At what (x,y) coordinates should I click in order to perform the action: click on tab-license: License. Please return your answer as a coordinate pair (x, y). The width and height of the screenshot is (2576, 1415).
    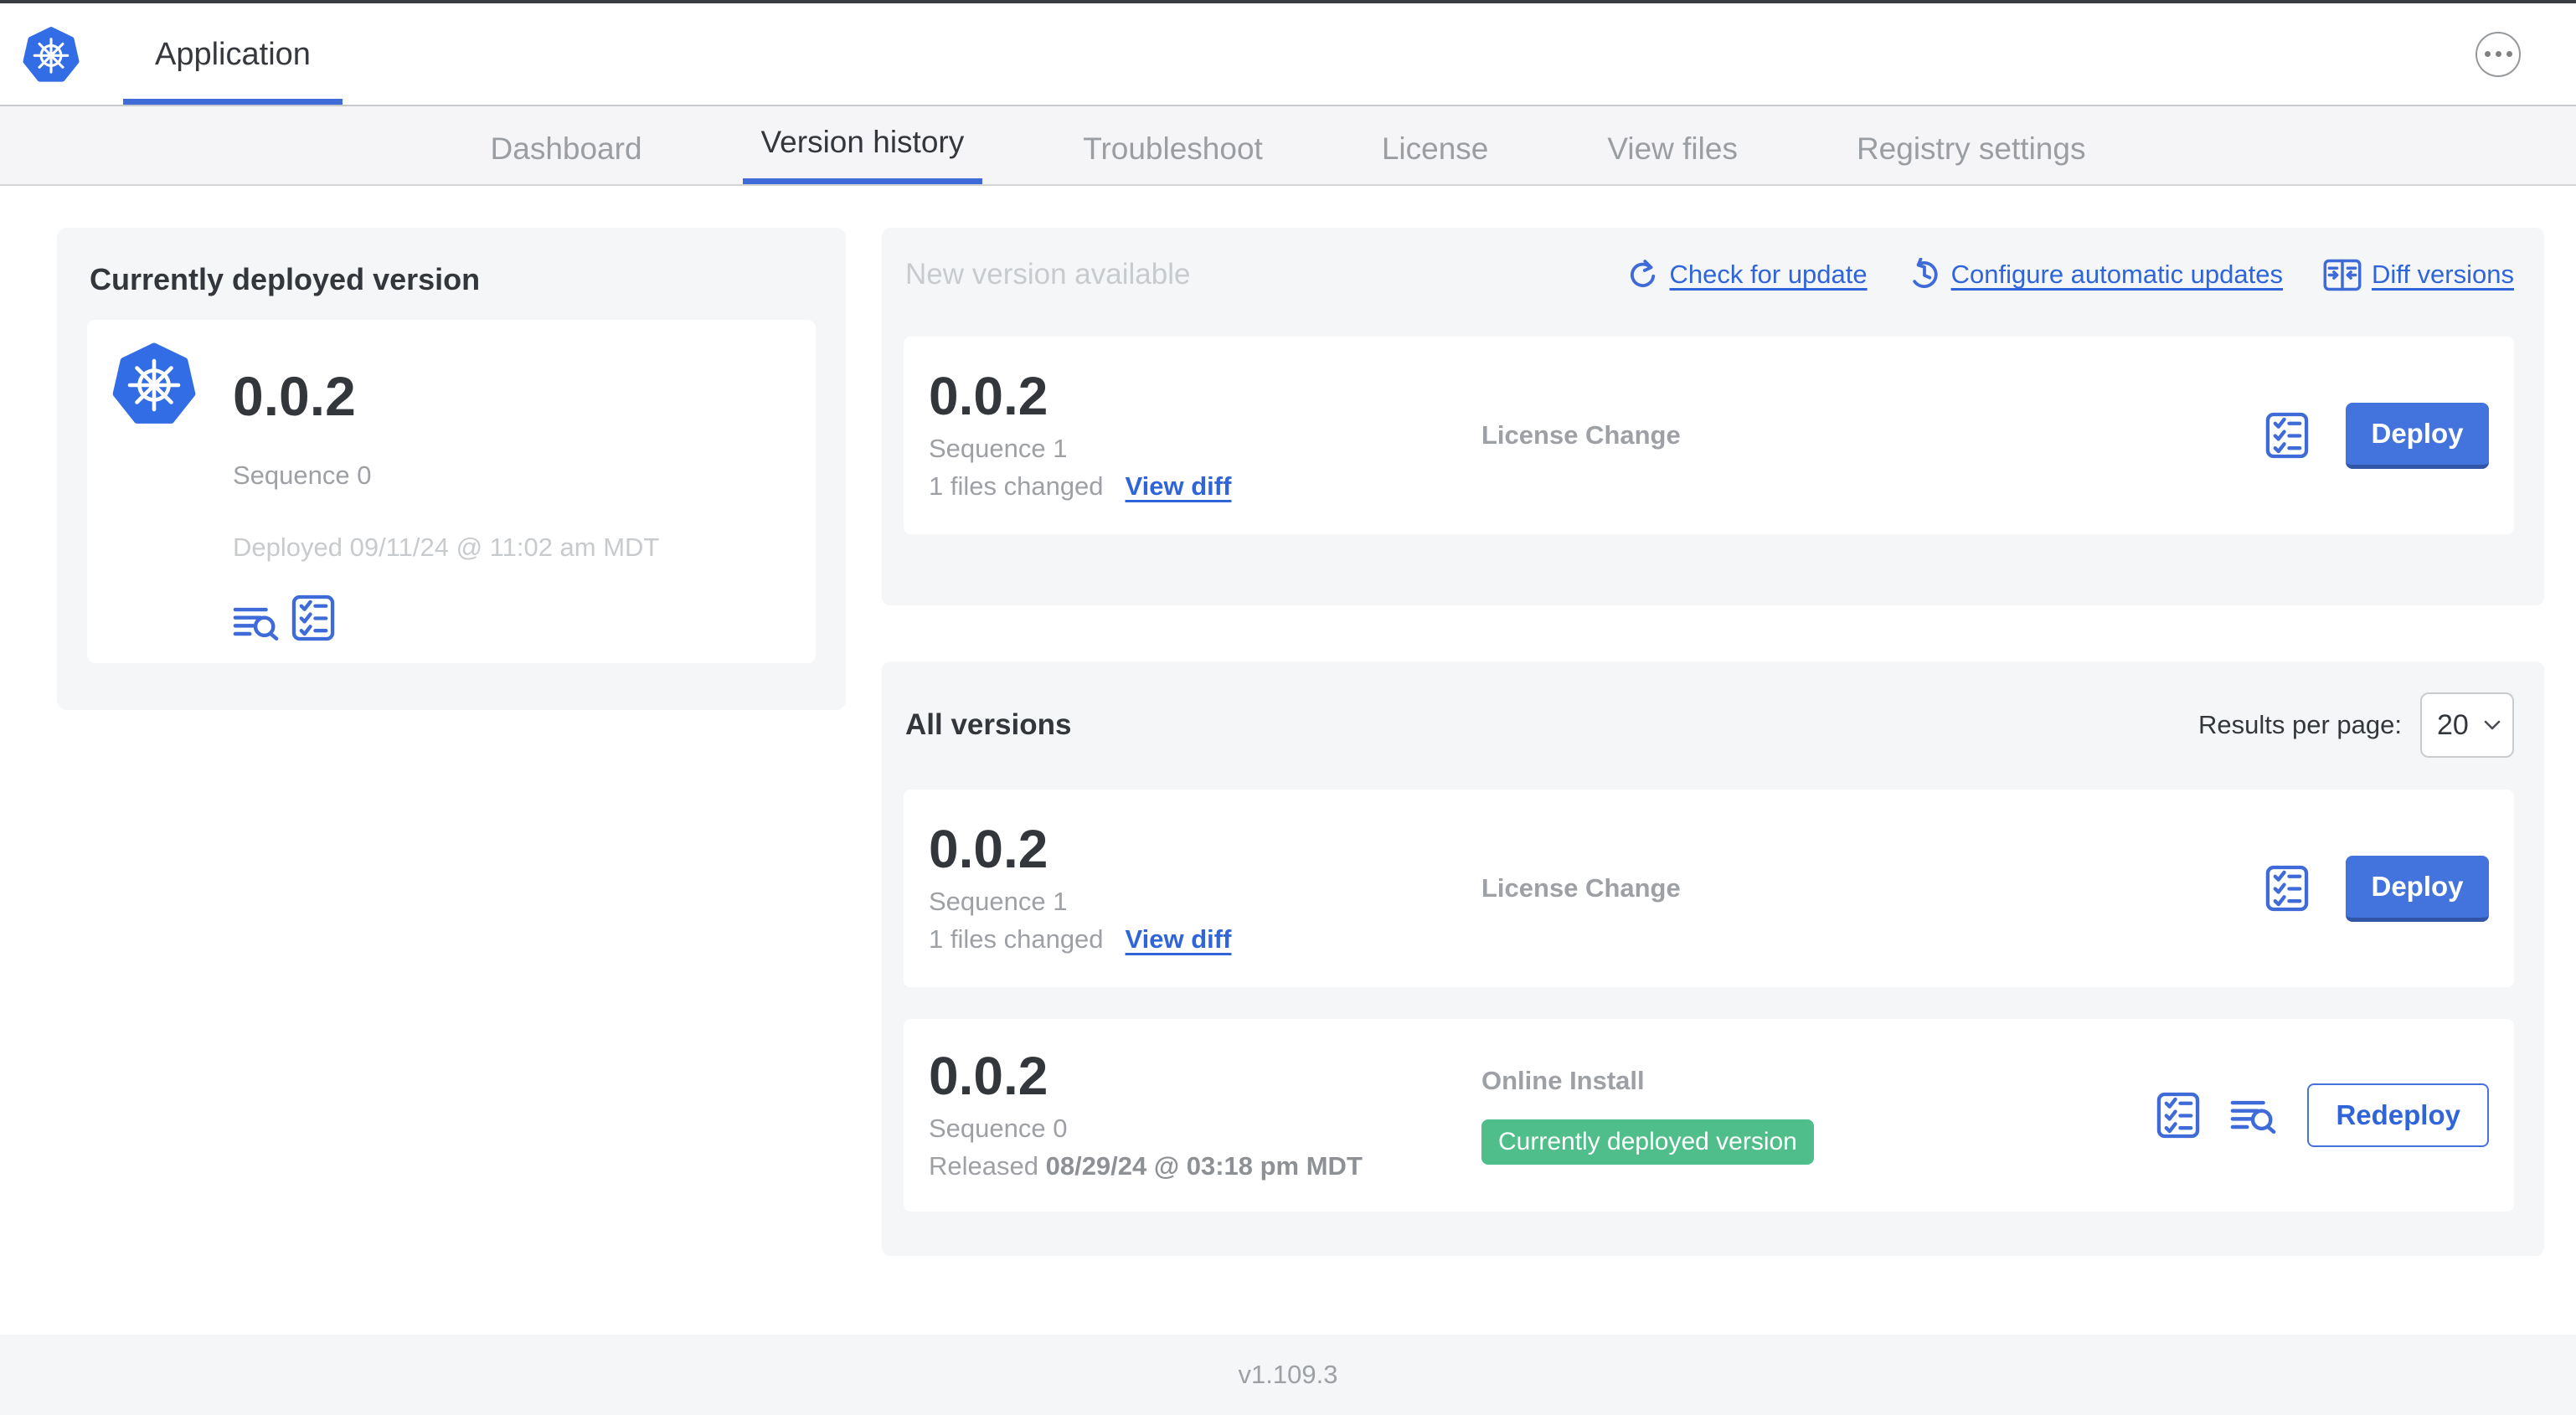
    Looking at the image, I should click on (1435, 148).